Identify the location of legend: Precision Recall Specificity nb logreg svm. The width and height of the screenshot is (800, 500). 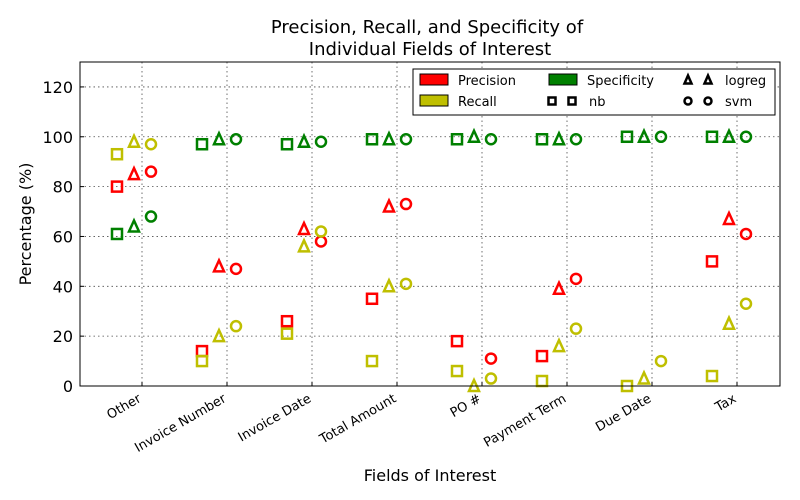
(594, 92).